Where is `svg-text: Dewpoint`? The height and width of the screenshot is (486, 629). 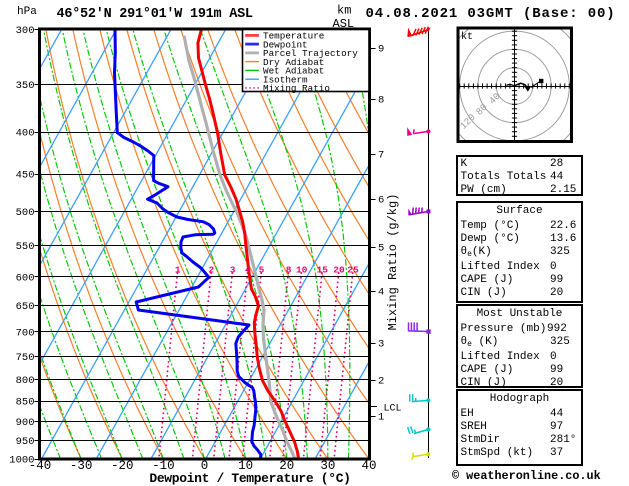
svg-text: Dewpoint is located at coordinates (285, 44).